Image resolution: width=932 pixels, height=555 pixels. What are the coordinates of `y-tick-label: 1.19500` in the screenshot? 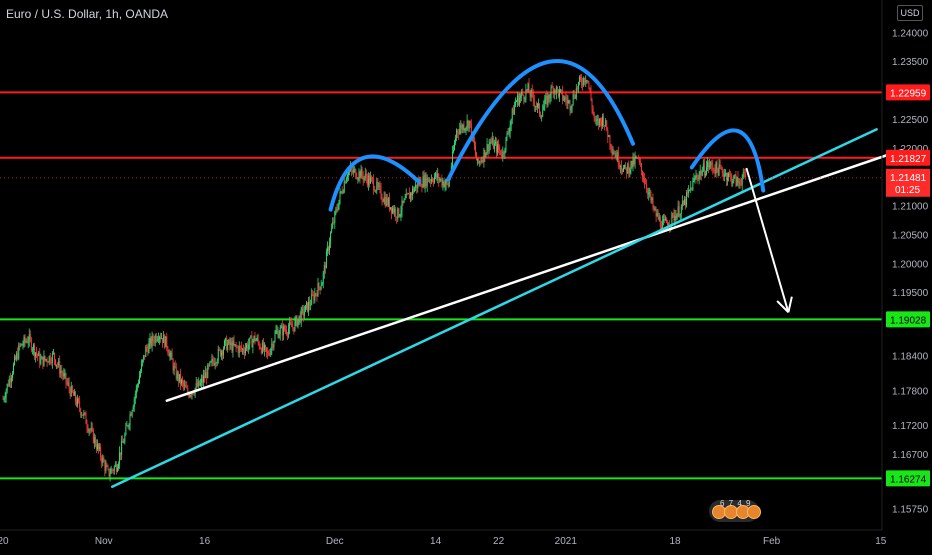 It's located at (910, 293).